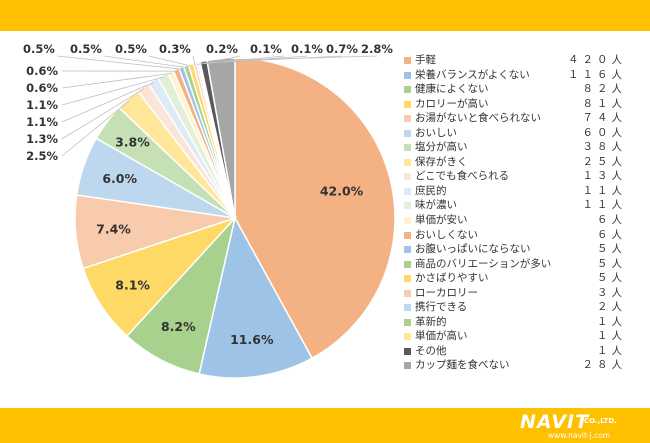 Image resolution: width=650 pixels, height=443 pixels. What do you see at coordinates (342, 191) in the screenshot?
I see `data-label: 42.0%` at bounding box center [342, 191].